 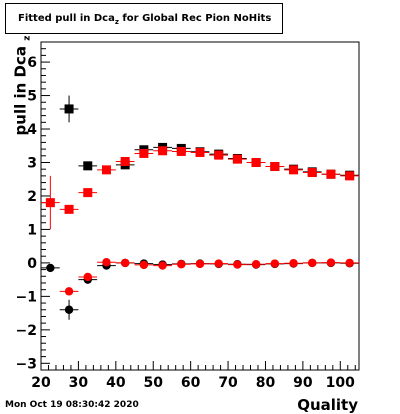 What do you see at coordinates (191, 383) in the screenshot?
I see `x-tick-label: 60` at bounding box center [191, 383].